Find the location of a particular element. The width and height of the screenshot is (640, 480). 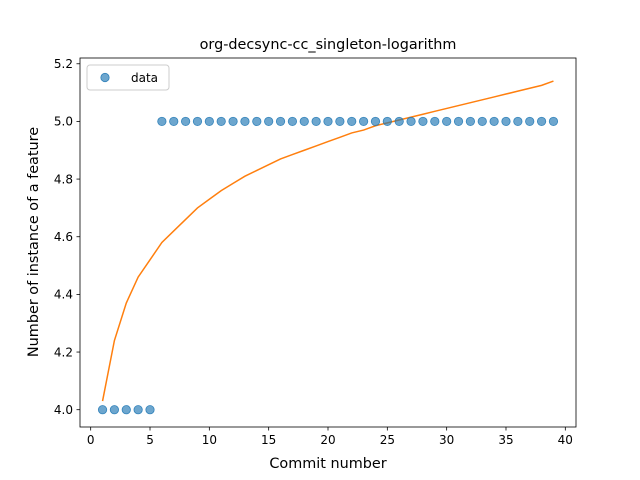

y-tick-label: 4.6 is located at coordinates (63, 237).